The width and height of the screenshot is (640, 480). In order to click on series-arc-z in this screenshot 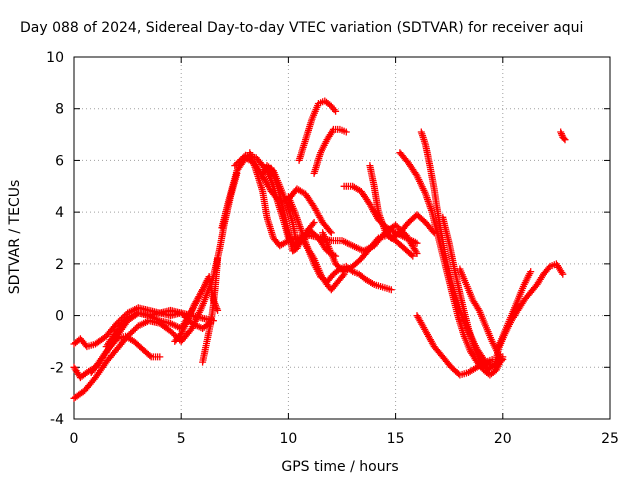, I will do `click(563, 136)`.